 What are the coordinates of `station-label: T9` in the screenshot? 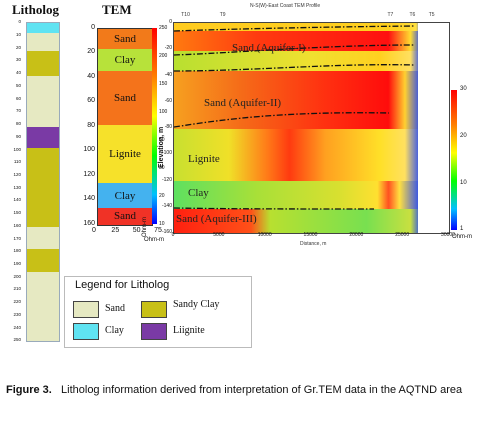 It's located at (222, 15).